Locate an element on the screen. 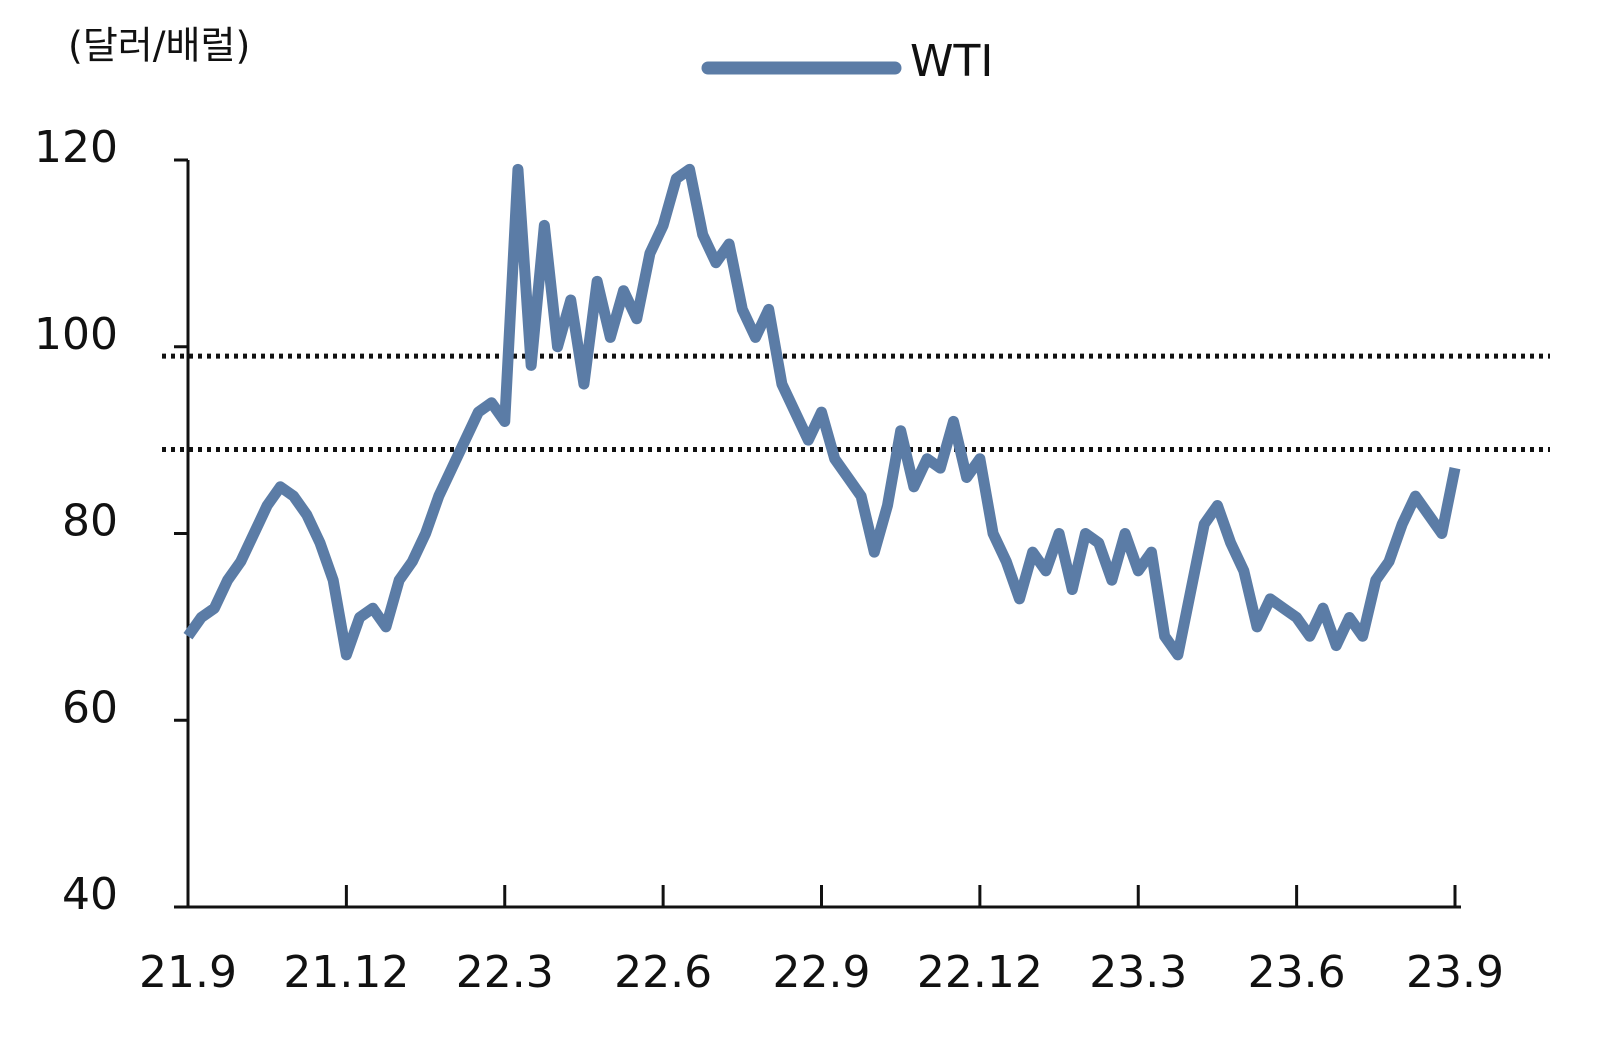  y-tick-label: 60 is located at coordinates (90, 707).